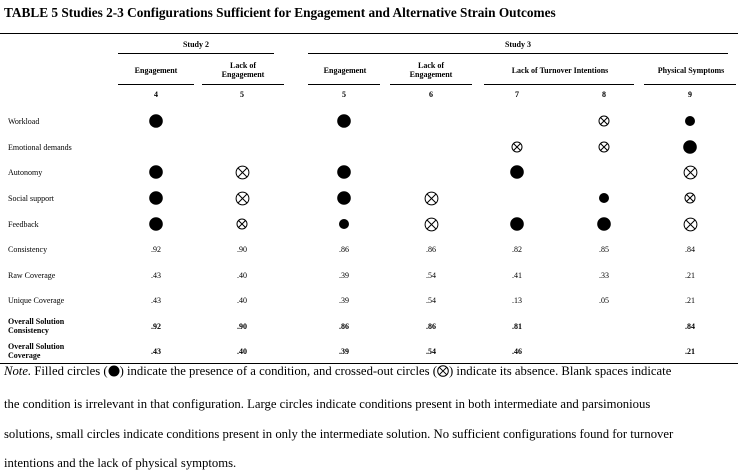  What do you see at coordinates (40, 147) in the screenshot?
I see `condition-label: Emotional demands` at bounding box center [40, 147].